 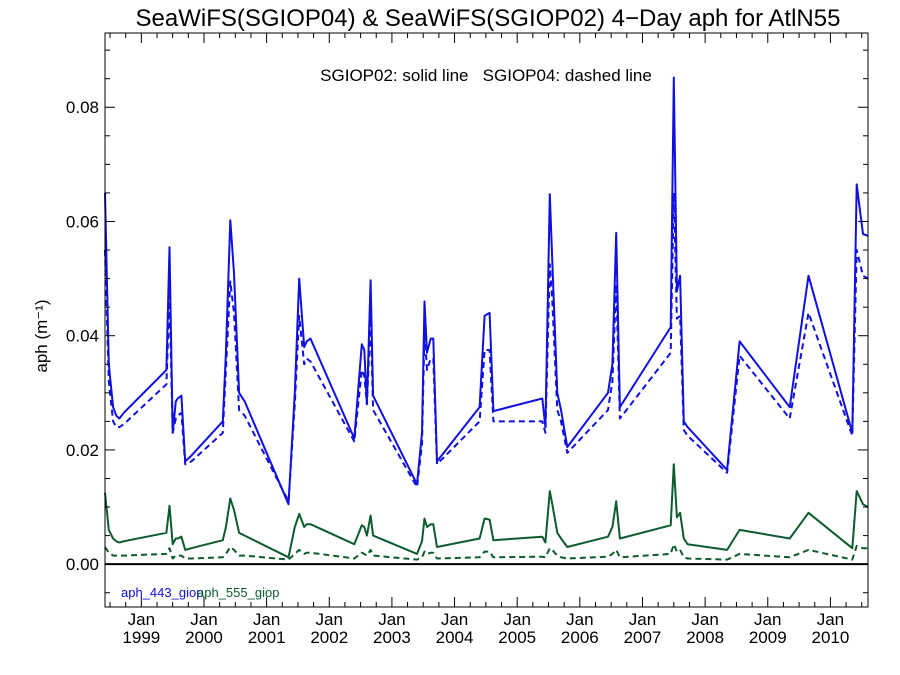 What do you see at coordinates (82, 450) in the screenshot?
I see `y-tick-label: 0.02` at bounding box center [82, 450].